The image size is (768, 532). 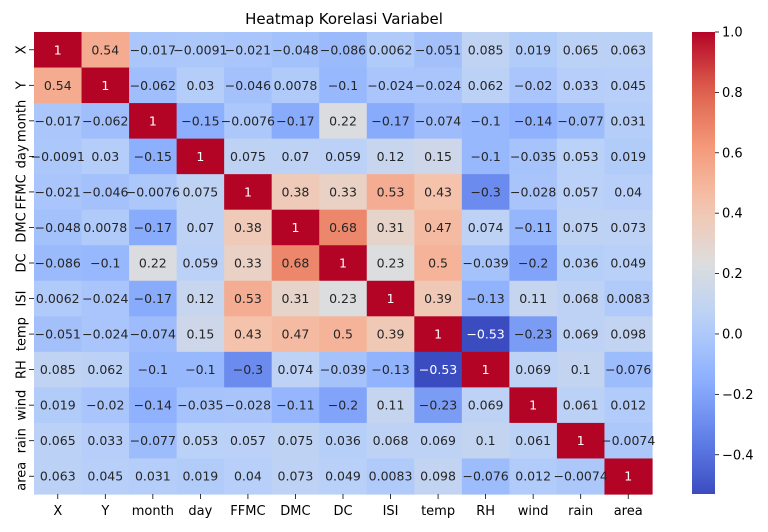 What do you see at coordinates (200, 440) in the screenshot?
I see `cell-value-label: 0.053` at bounding box center [200, 440].